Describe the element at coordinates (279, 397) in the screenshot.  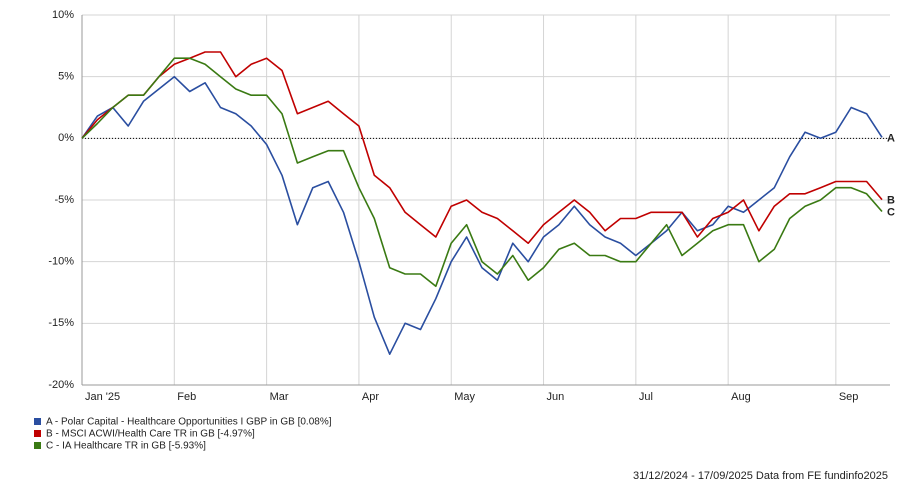
I see `x-tick-label: Mar` at that location.